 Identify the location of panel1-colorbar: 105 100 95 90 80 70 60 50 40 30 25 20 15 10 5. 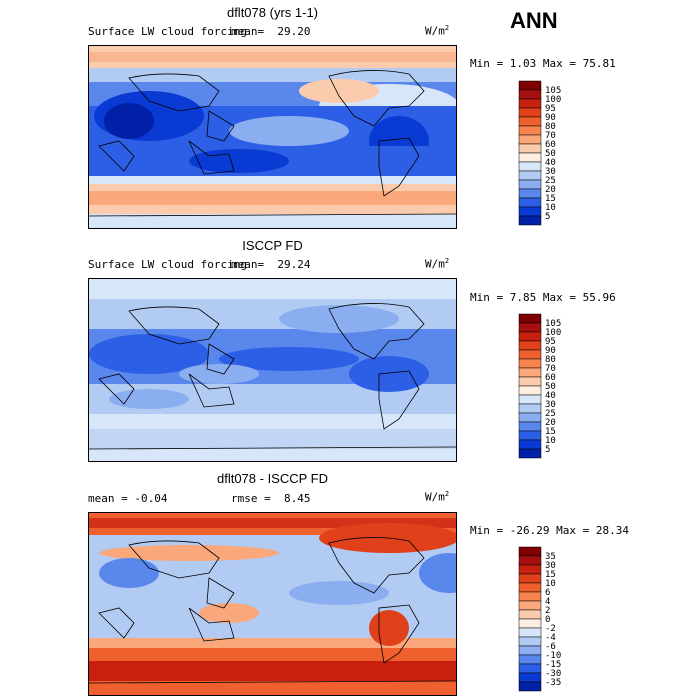
(553, 153).